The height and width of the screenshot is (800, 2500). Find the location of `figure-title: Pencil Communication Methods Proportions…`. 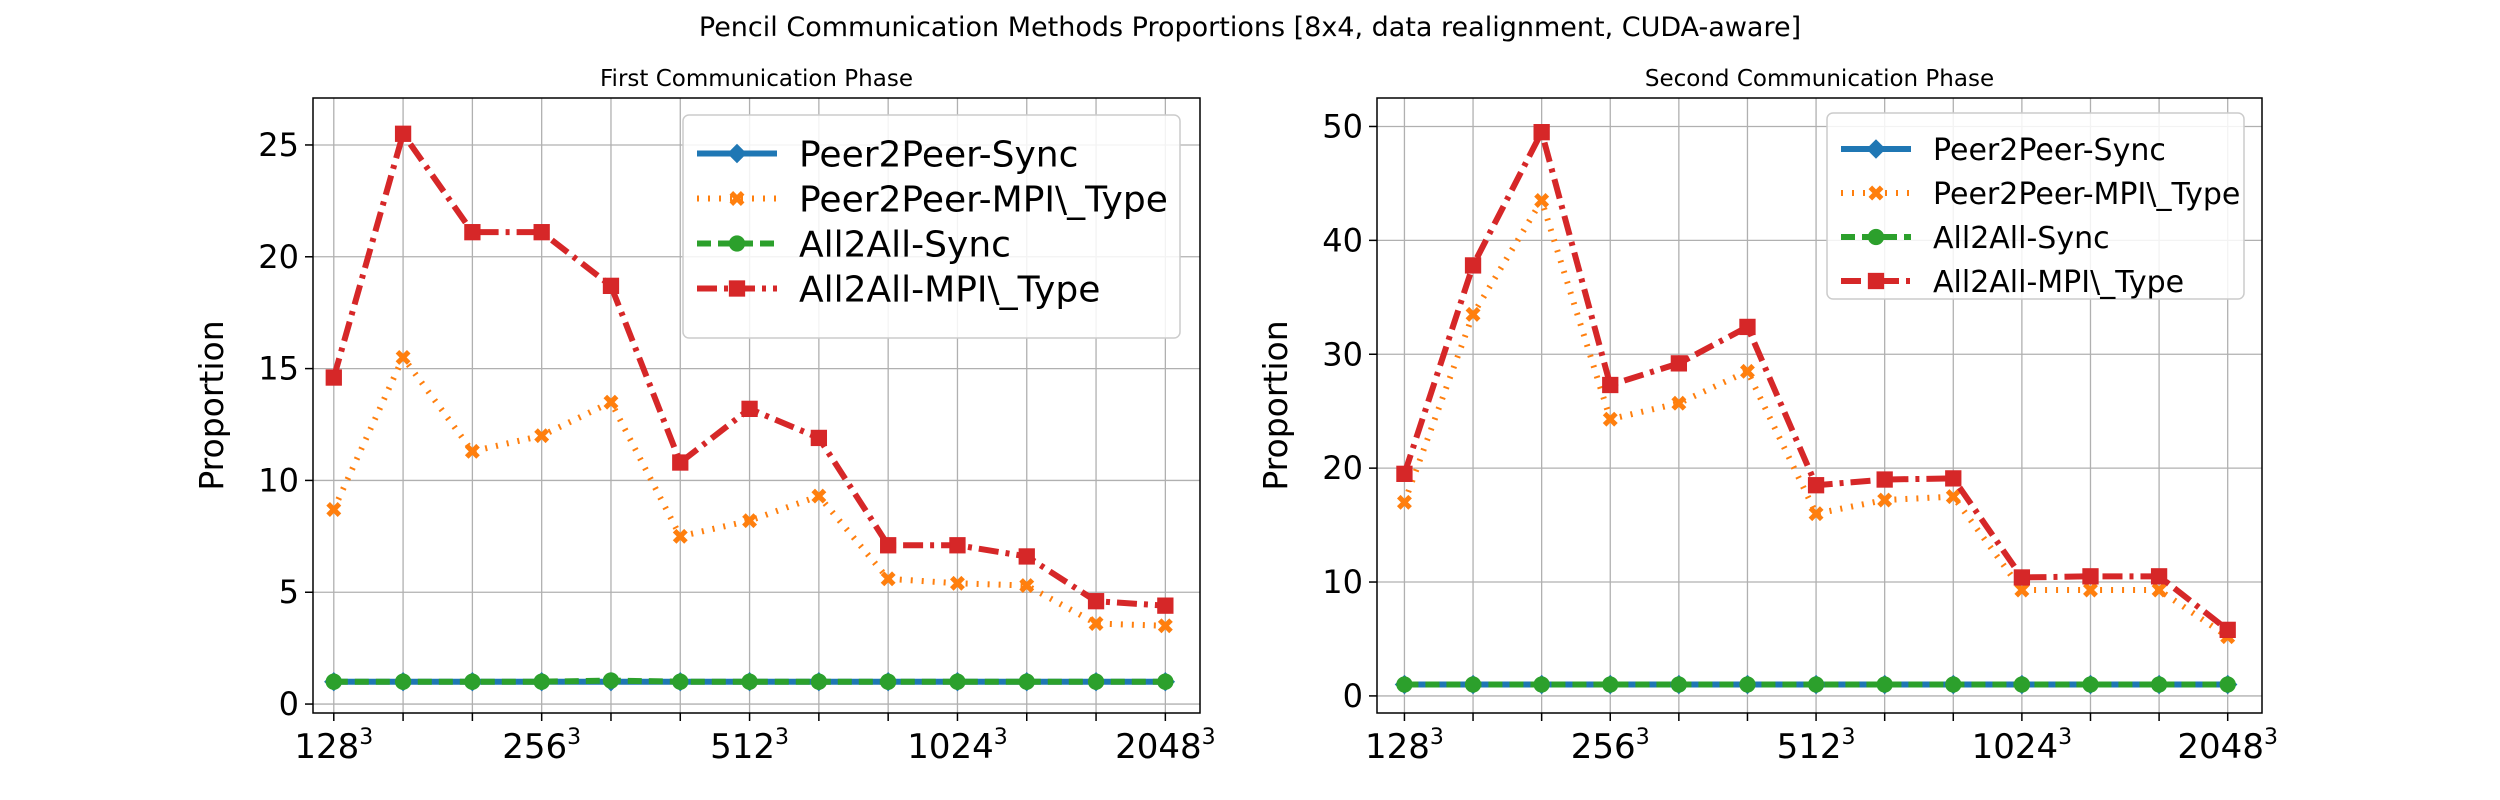

figure-title: Pencil Communication Methods Proportions… is located at coordinates (1250, 27).